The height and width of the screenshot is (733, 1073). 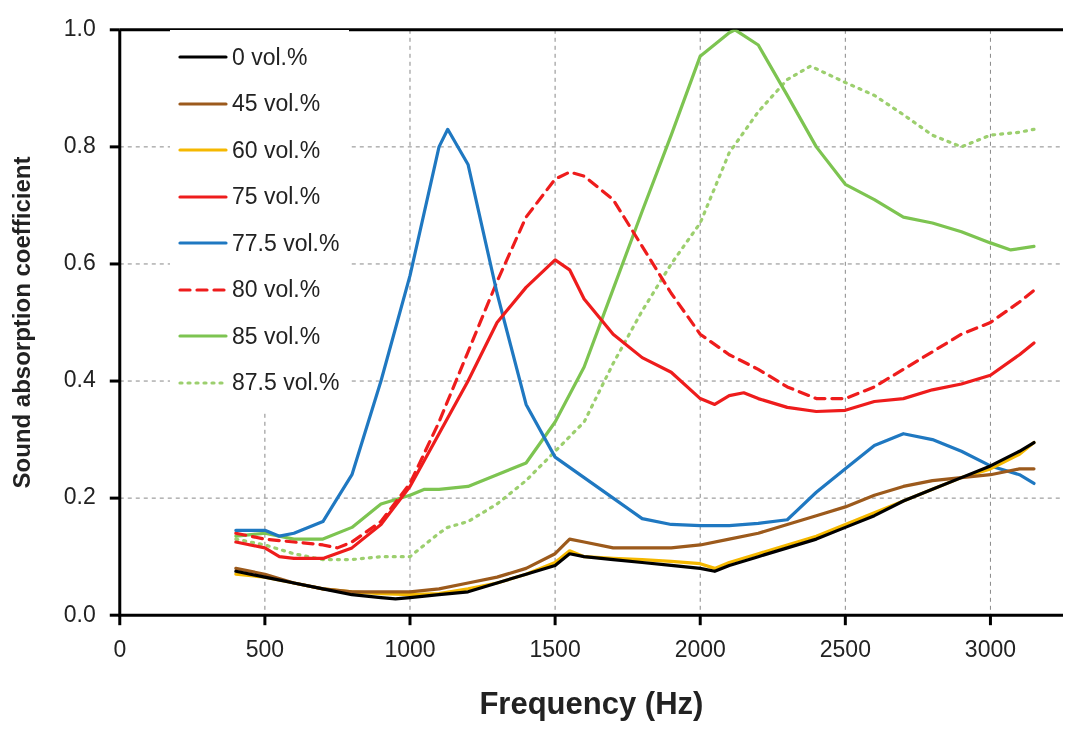 I want to click on legend-label: 75 vol.%, so click(x=276, y=197).